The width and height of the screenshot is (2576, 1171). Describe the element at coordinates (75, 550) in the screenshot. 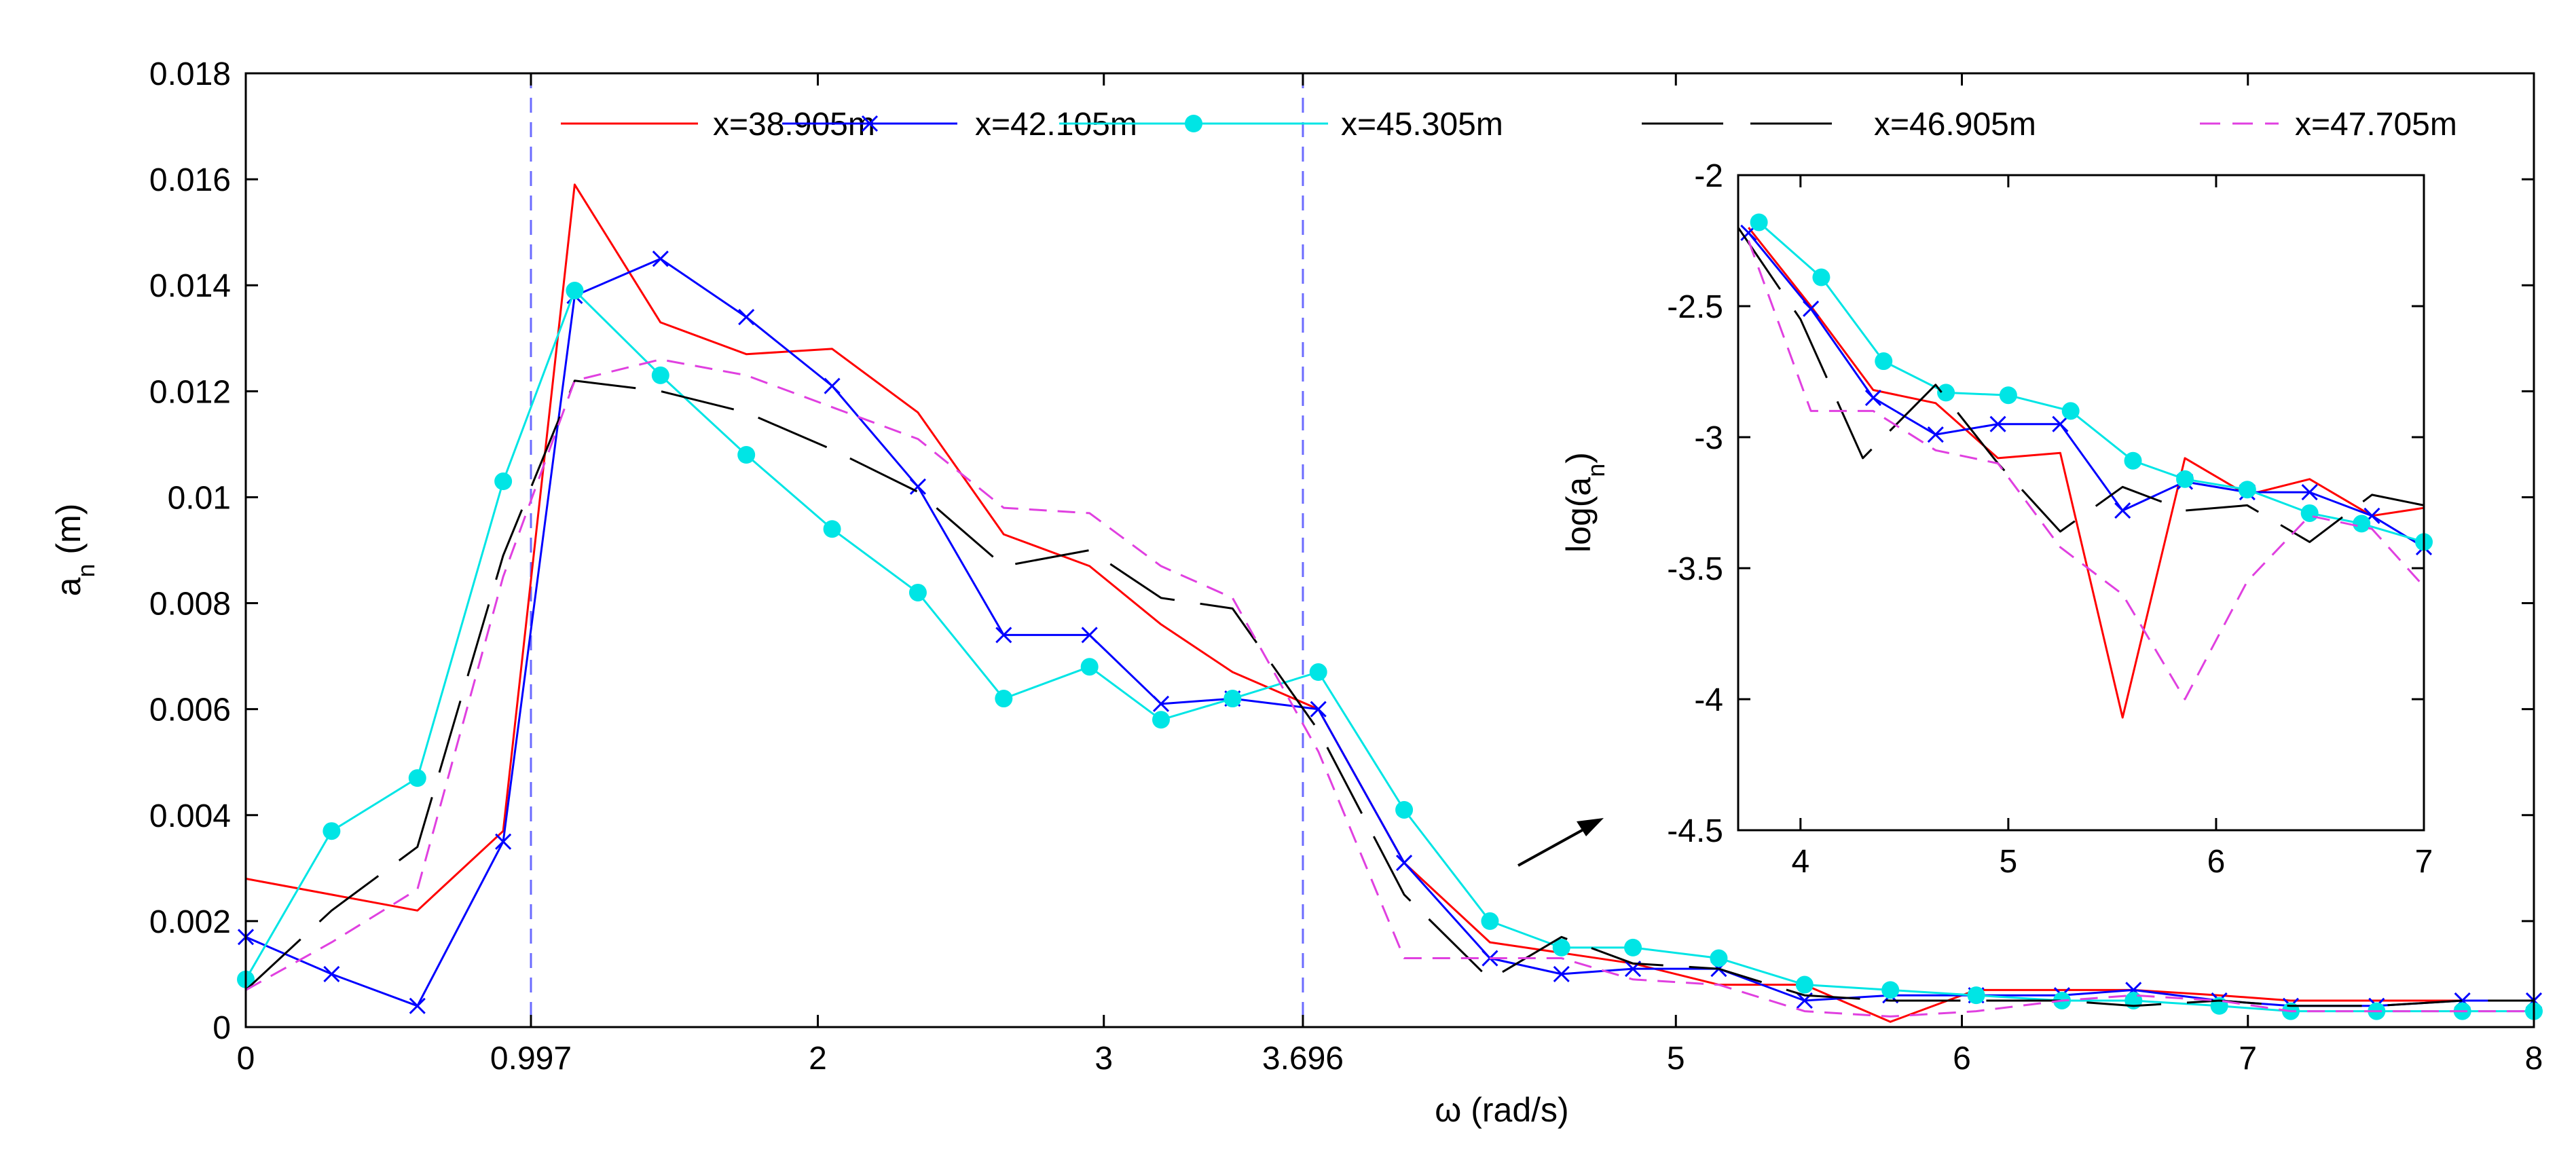

I see `main-y-axis-label: an (m)` at that location.